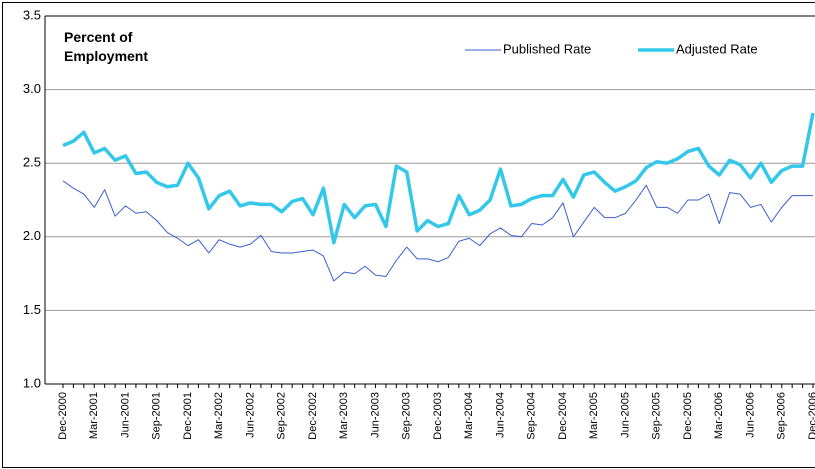 The image size is (815, 469). Describe the element at coordinates (407, 416) in the screenshot. I see `x-tick-label: Sep-2003` at that location.